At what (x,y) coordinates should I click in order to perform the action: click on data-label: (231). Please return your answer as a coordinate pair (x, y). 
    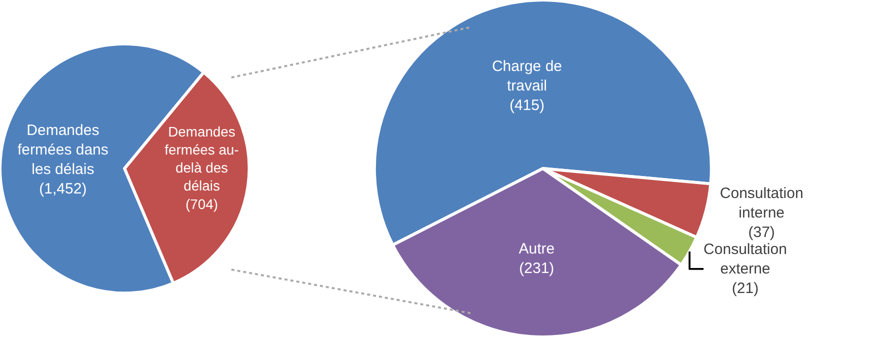
    Looking at the image, I should click on (536, 269).